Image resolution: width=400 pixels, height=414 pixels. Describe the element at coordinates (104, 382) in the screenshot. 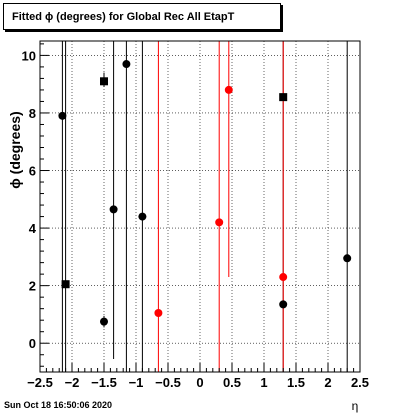

I see `x-tick-label: −1.5` at that location.